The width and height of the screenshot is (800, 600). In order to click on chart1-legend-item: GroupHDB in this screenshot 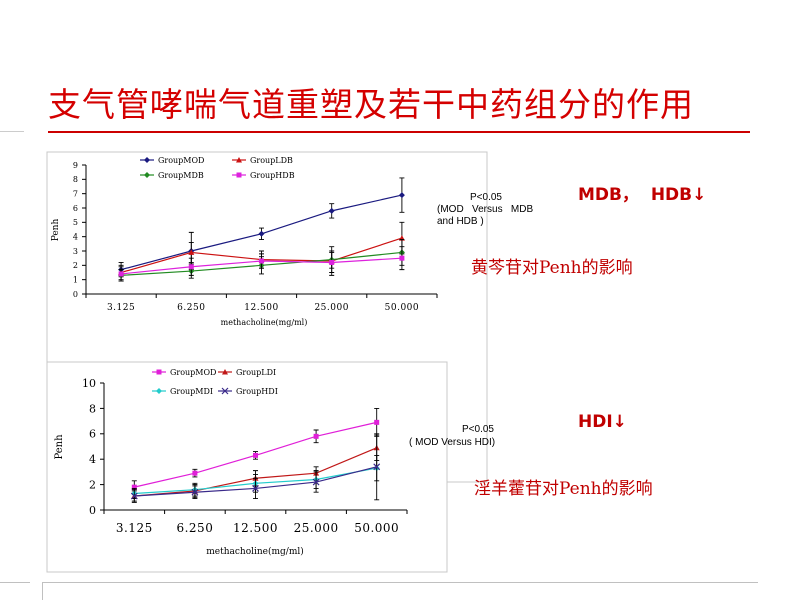, I will do `click(263, 175)`.